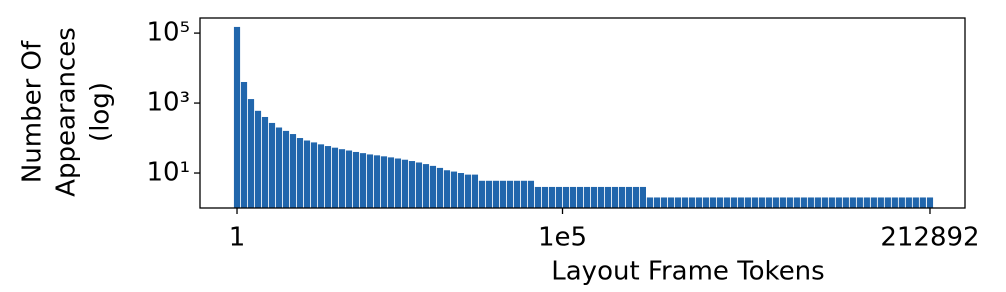 This screenshot has height=292, width=1006. I want to click on x-axis-label: Layout Frame Tokens, so click(687, 272).